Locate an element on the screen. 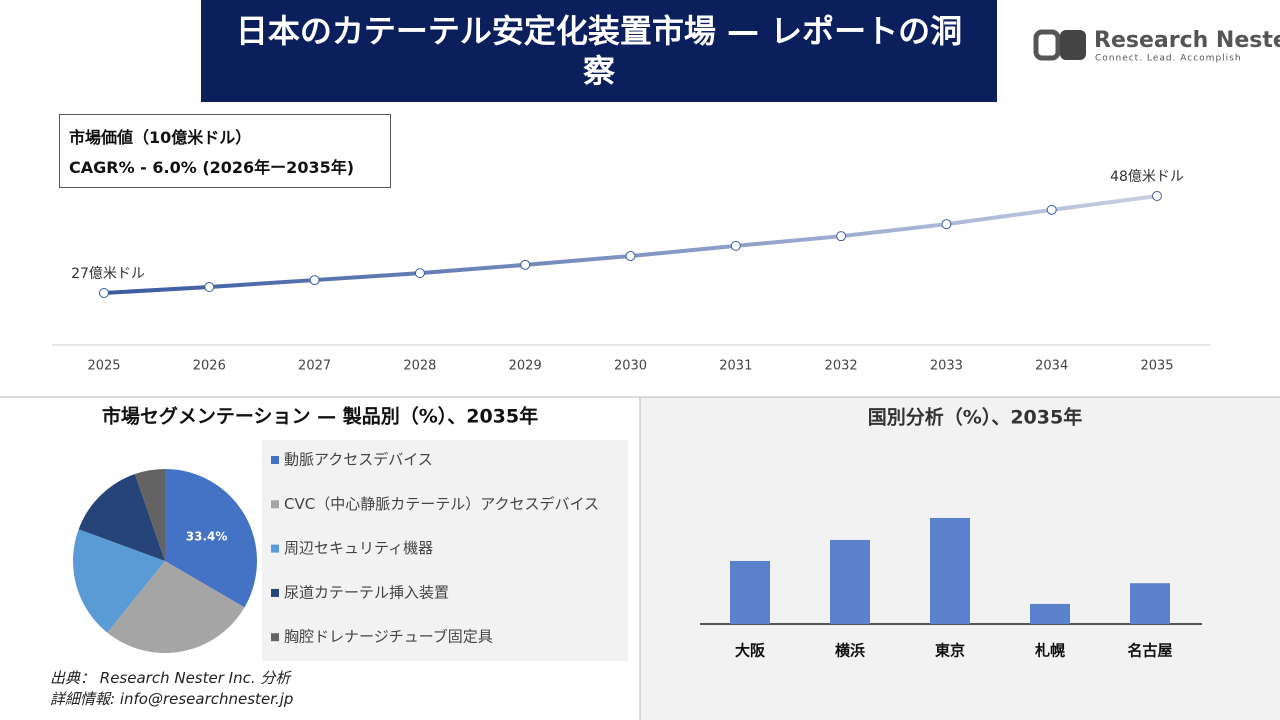  x-tick-label: 横浜 is located at coordinates (850, 651).